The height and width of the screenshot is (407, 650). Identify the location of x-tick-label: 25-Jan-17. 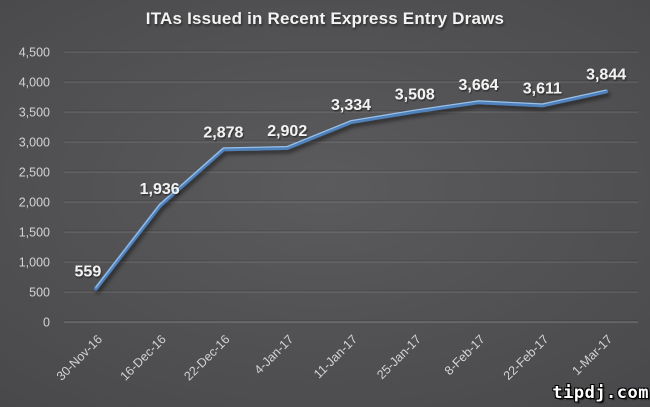
(399, 357).